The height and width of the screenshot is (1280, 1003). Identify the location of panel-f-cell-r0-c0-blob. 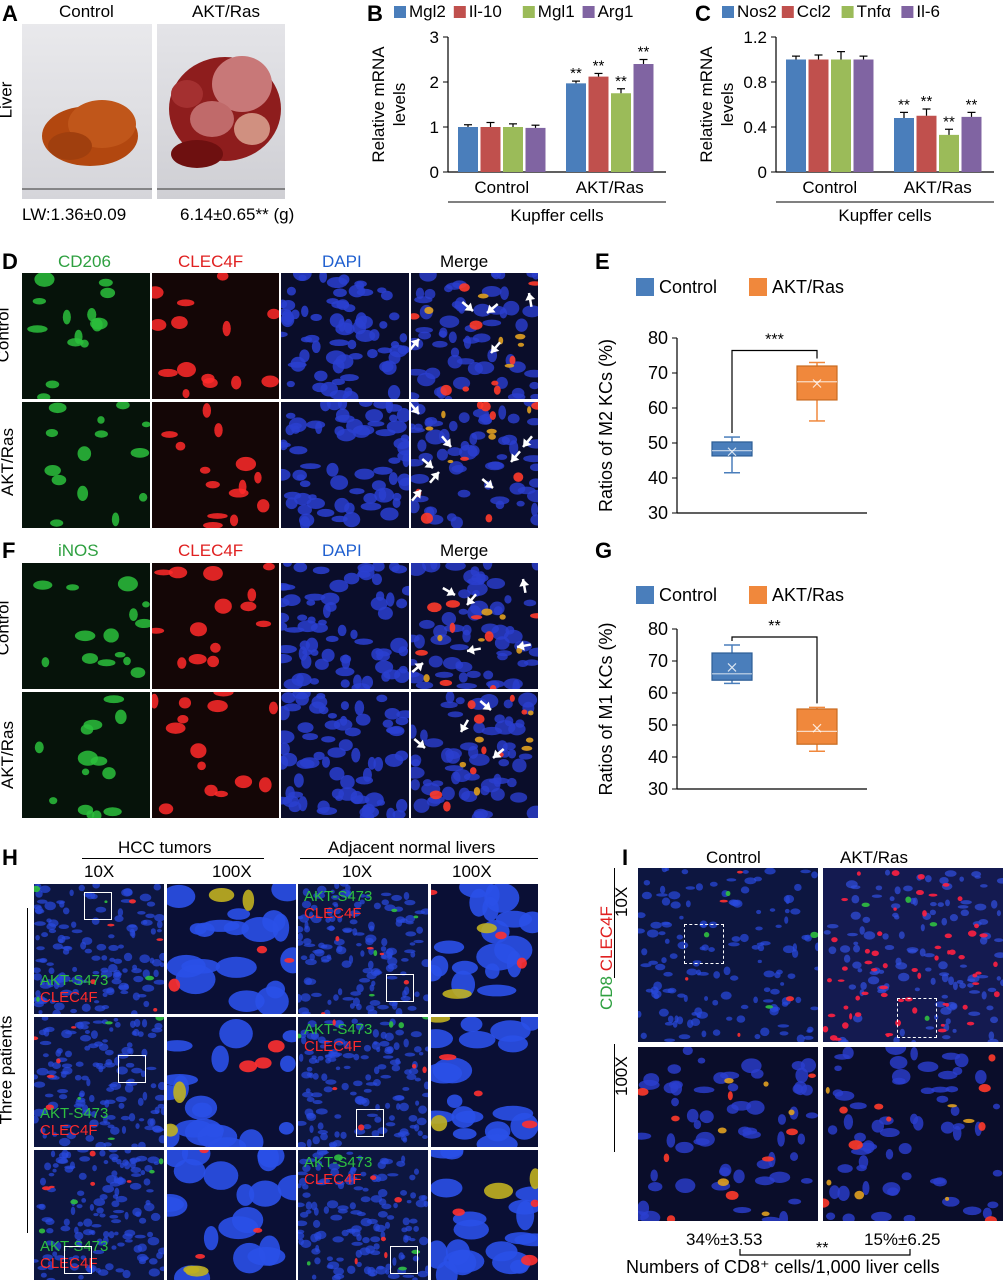
(106, 663).